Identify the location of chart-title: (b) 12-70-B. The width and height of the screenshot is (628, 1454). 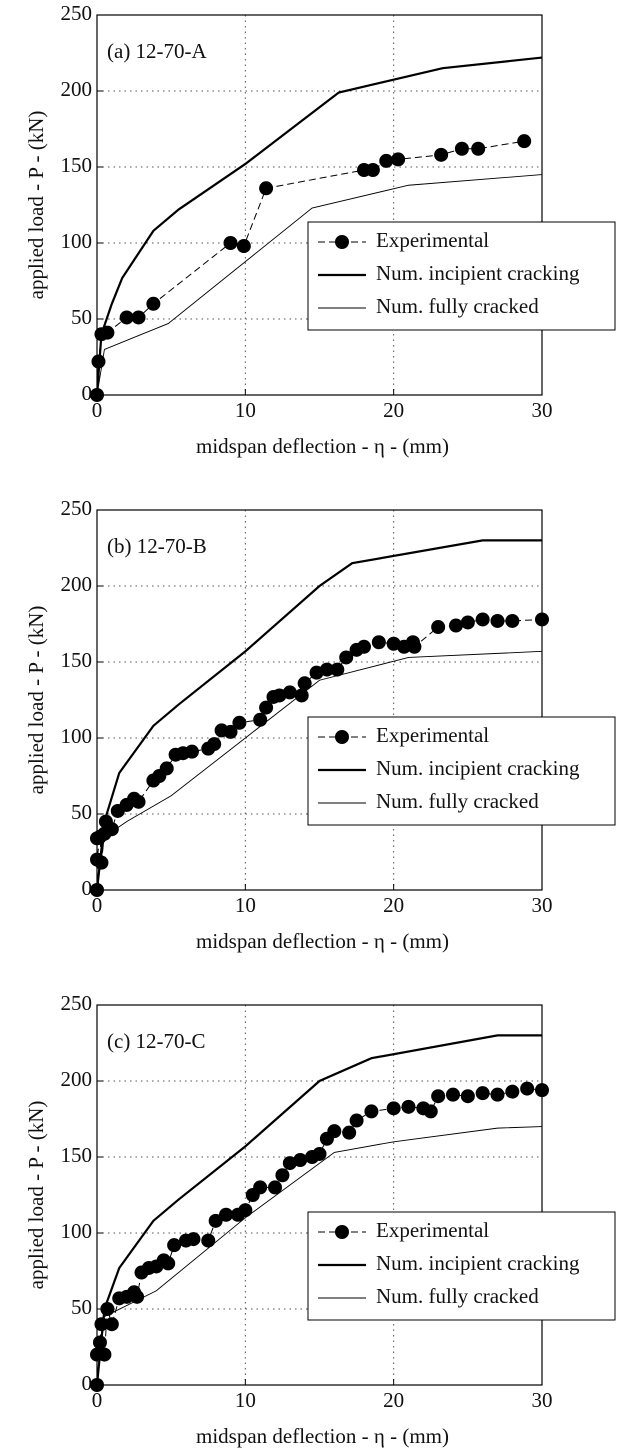
(157, 546).